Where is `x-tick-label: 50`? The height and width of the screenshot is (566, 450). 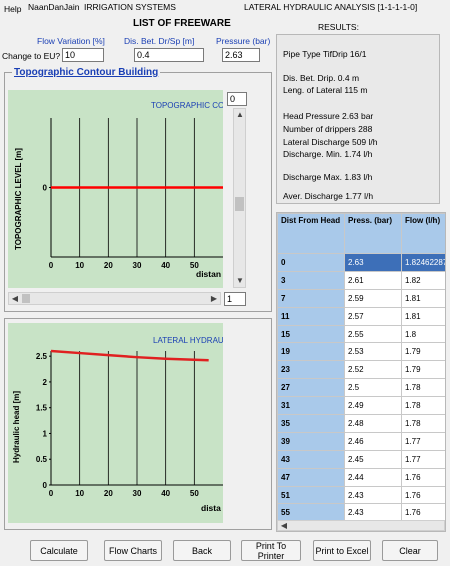
x-tick-label: 50 is located at coordinates (194, 265).